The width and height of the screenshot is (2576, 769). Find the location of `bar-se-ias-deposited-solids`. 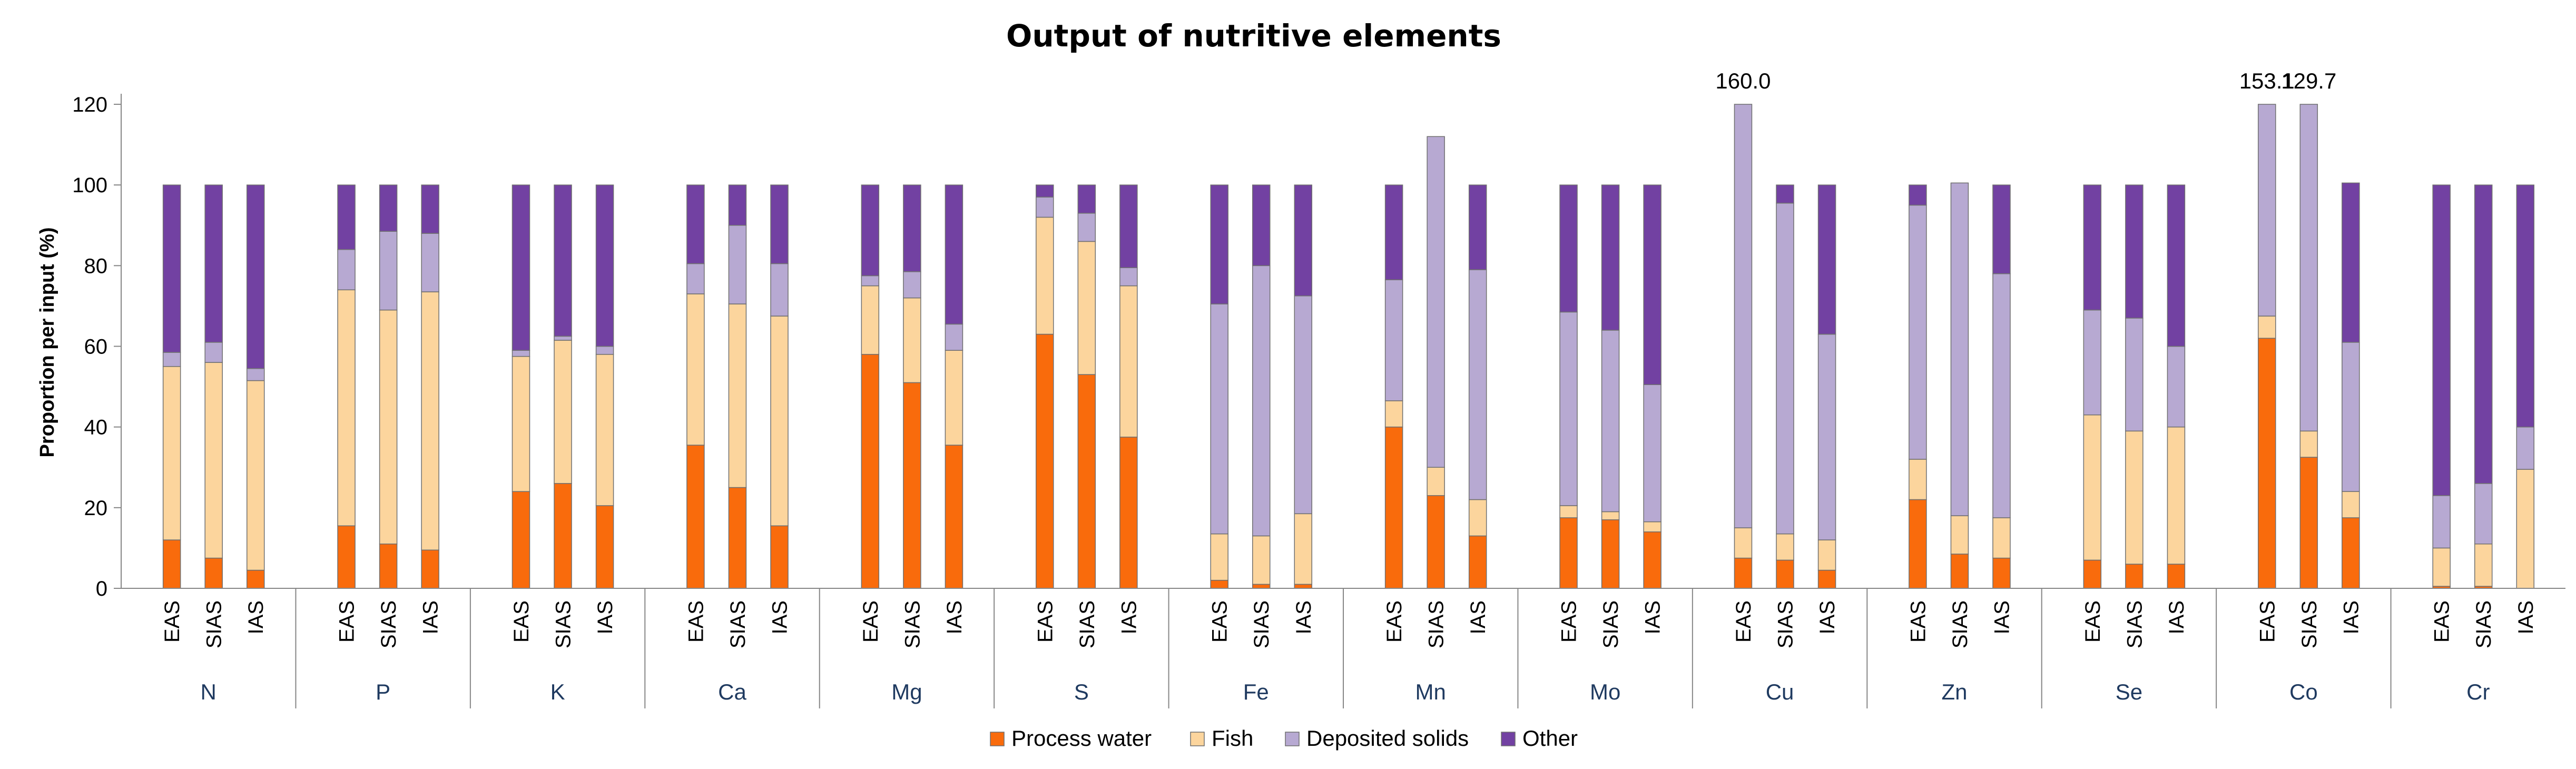

bar-se-ias-deposited-solids is located at coordinates (2176, 387).